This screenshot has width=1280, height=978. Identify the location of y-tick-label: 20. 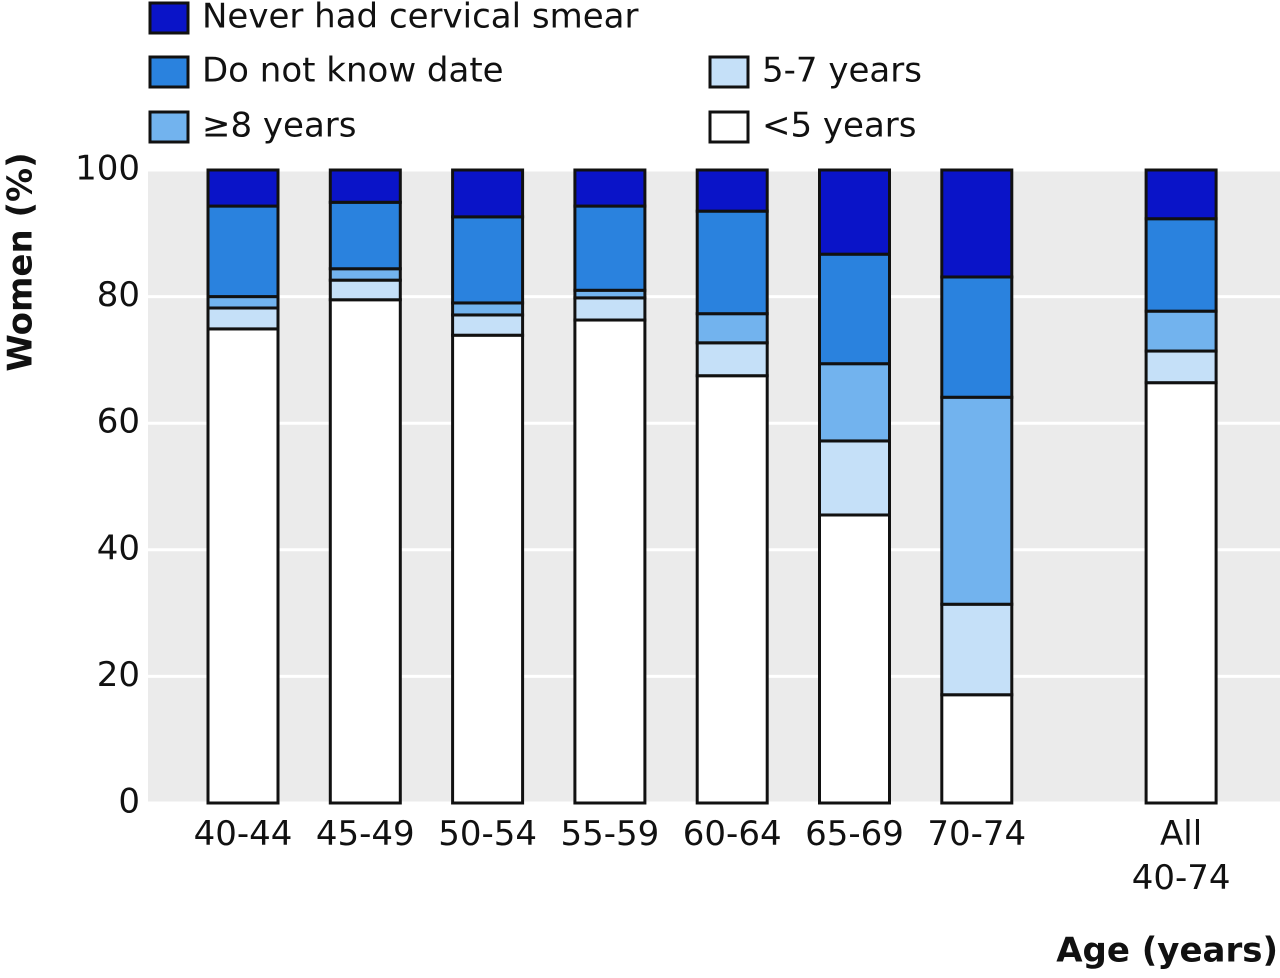
(118, 675).